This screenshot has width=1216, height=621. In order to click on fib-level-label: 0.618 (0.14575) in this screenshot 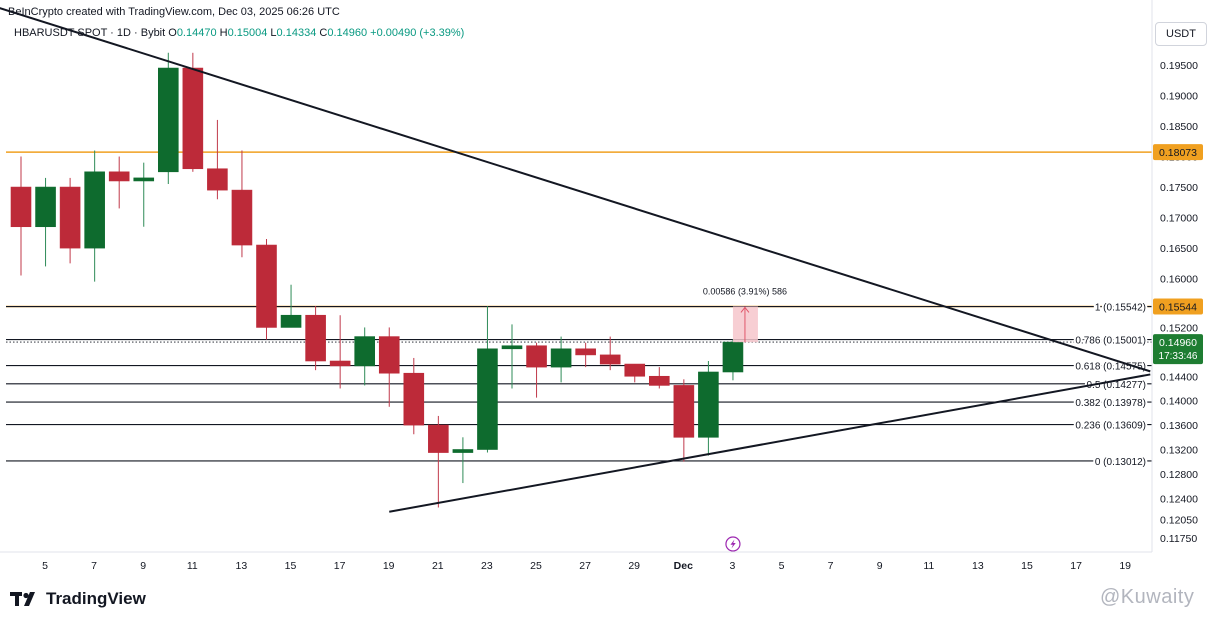, I will do `click(1110, 367)`.